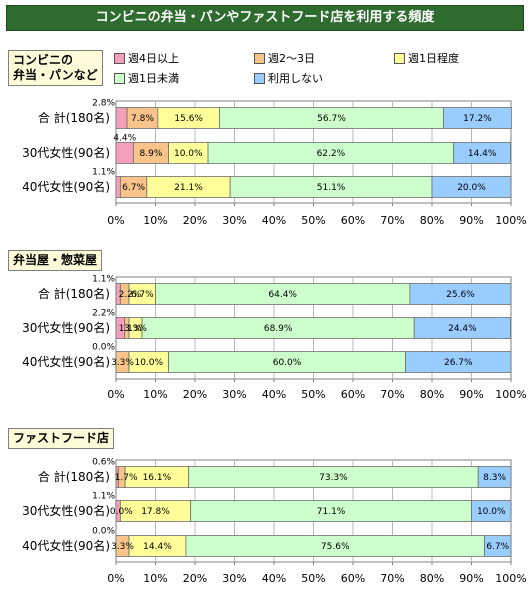  Describe the element at coordinates (331, 188) in the screenshot. I see `data-label: 51.1%` at that location.